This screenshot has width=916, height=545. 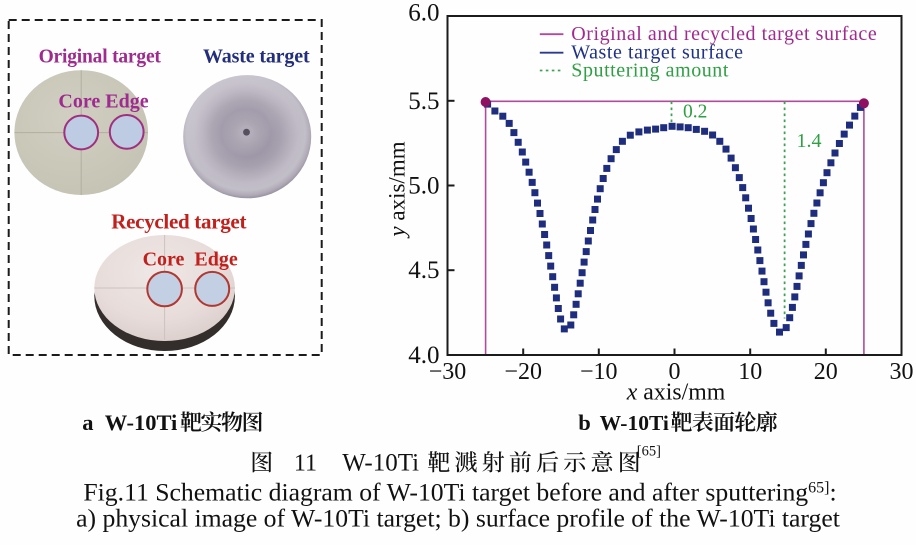 What do you see at coordinates (584, 422) in the screenshot?
I see `svg-text: b` at bounding box center [584, 422].